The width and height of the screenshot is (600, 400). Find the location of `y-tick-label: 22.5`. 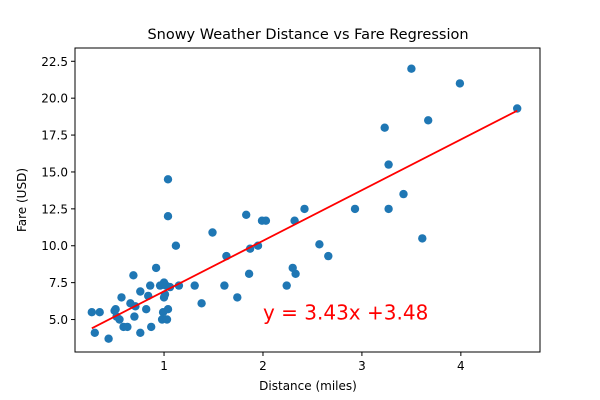

y-tick-label: 22.5 is located at coordinates (54, 62).